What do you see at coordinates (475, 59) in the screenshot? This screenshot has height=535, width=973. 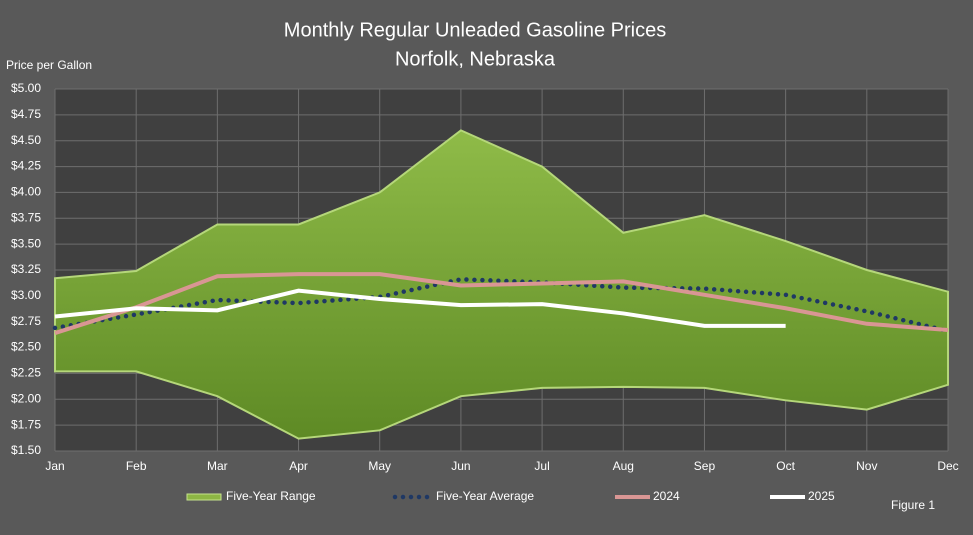 I see `chart-subtitle: Norfolk, Nebraska` at bounding box center [475, 59].